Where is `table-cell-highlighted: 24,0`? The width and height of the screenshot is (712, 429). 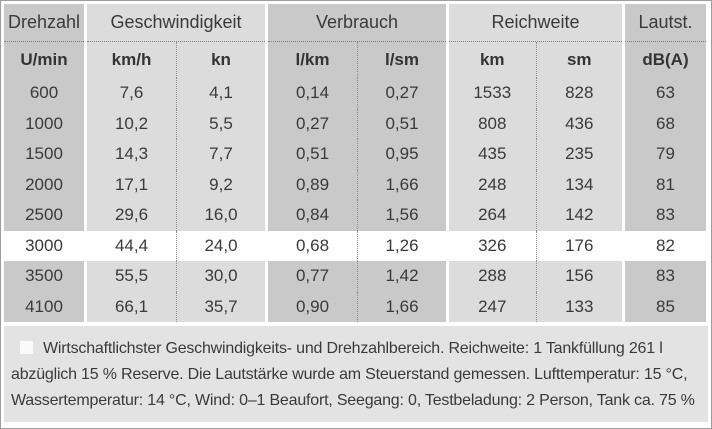 table-cell-highlighted: 24,0 is located at coordinates (220, 245).